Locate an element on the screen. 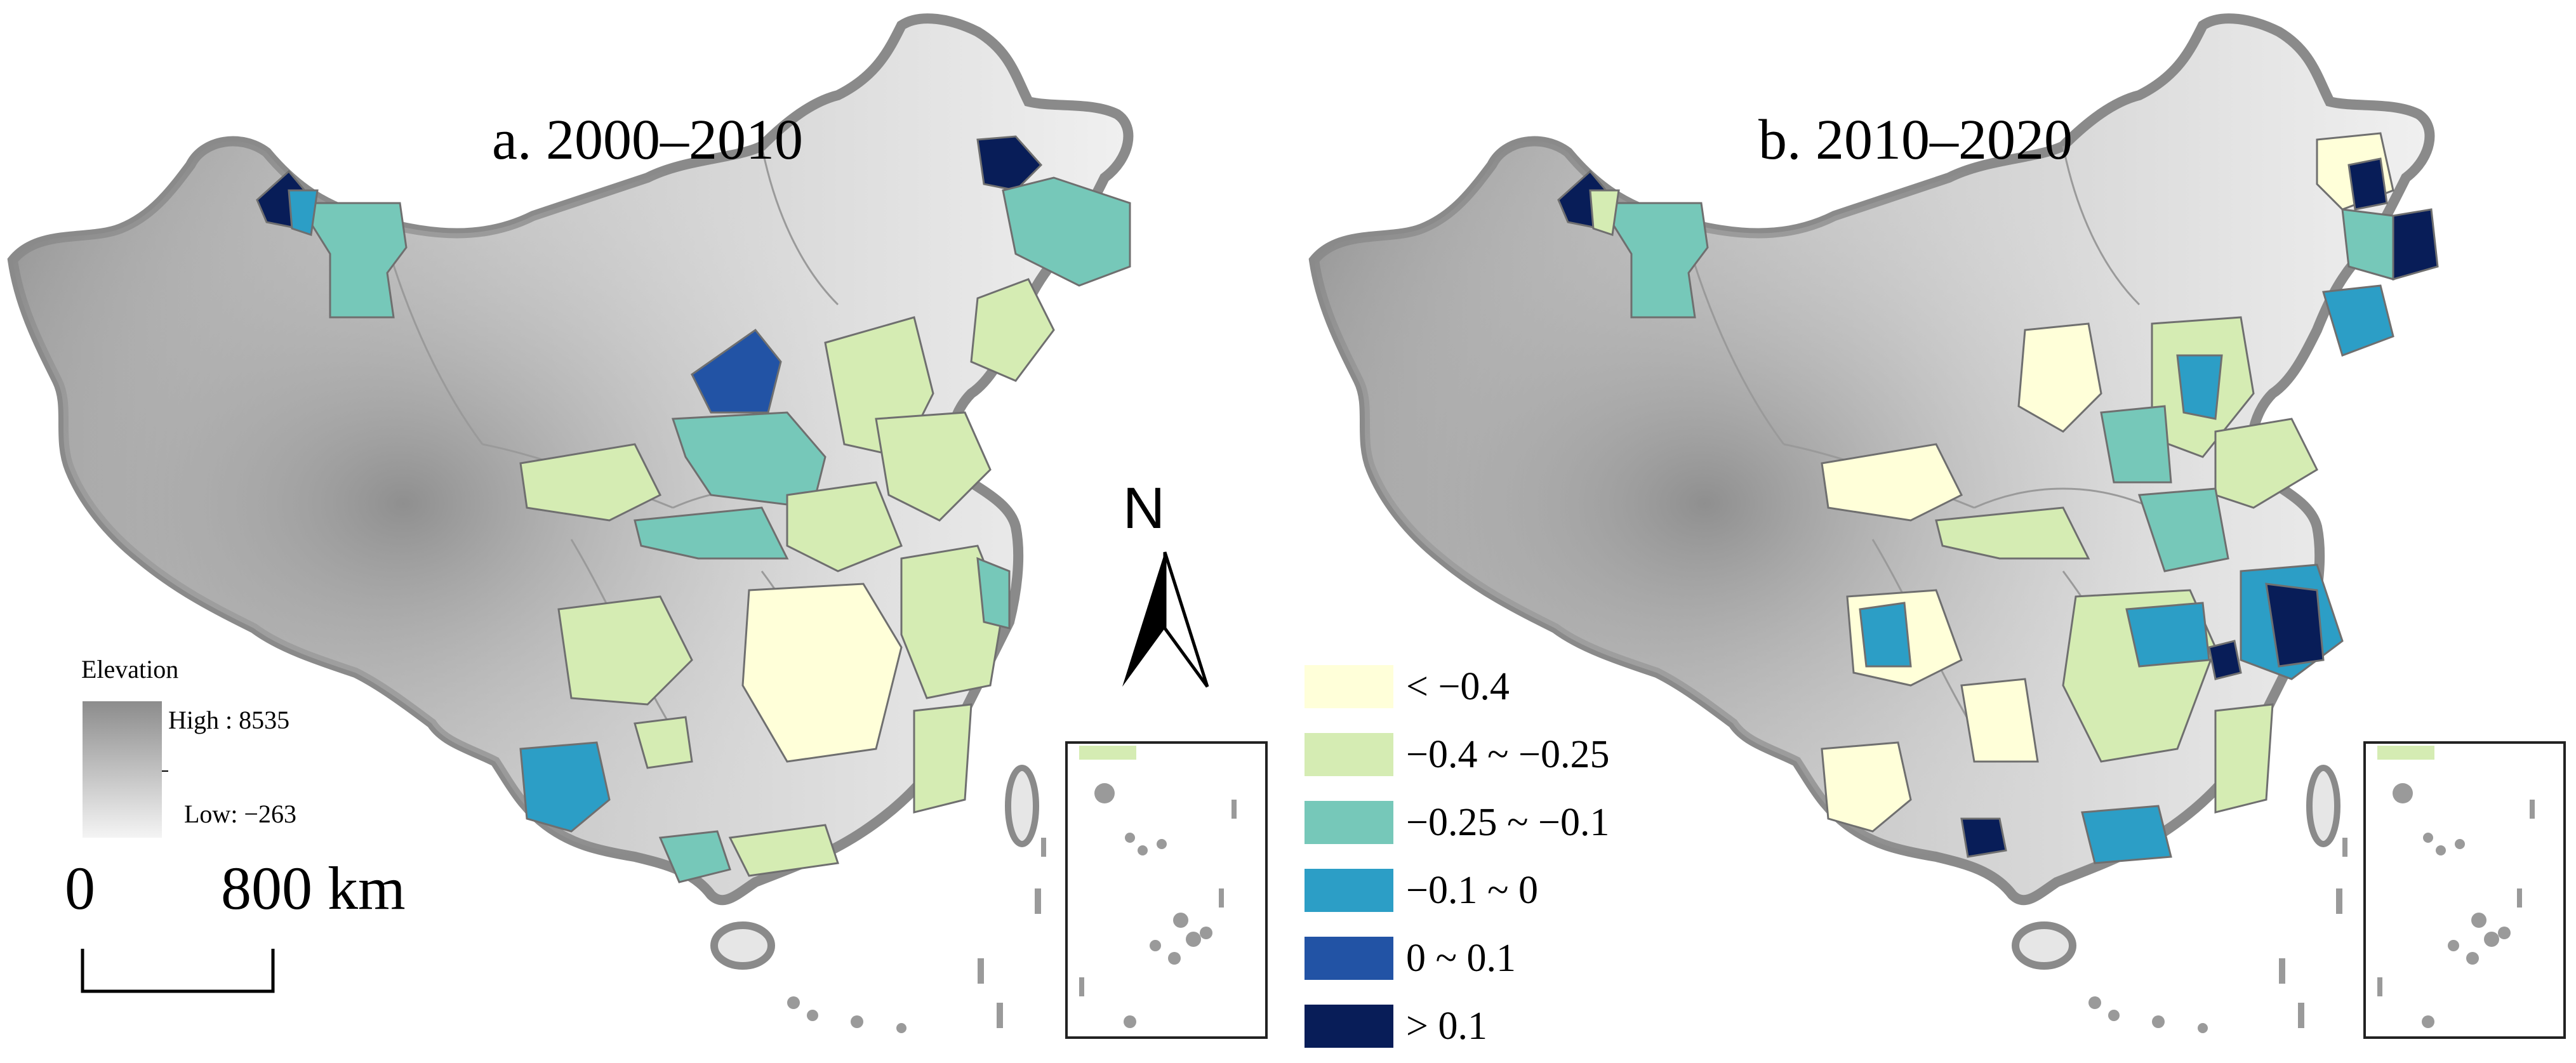  region-heilongjiang-b2 is located at coordinates (2367, 184).